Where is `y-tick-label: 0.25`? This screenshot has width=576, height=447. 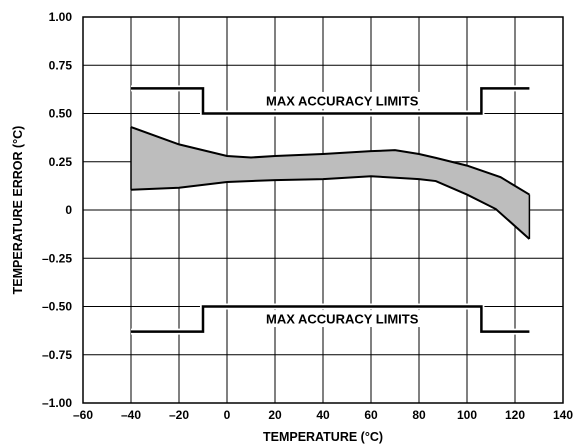
y-tick-label: 0.25 is located at coordinates (61, 162).